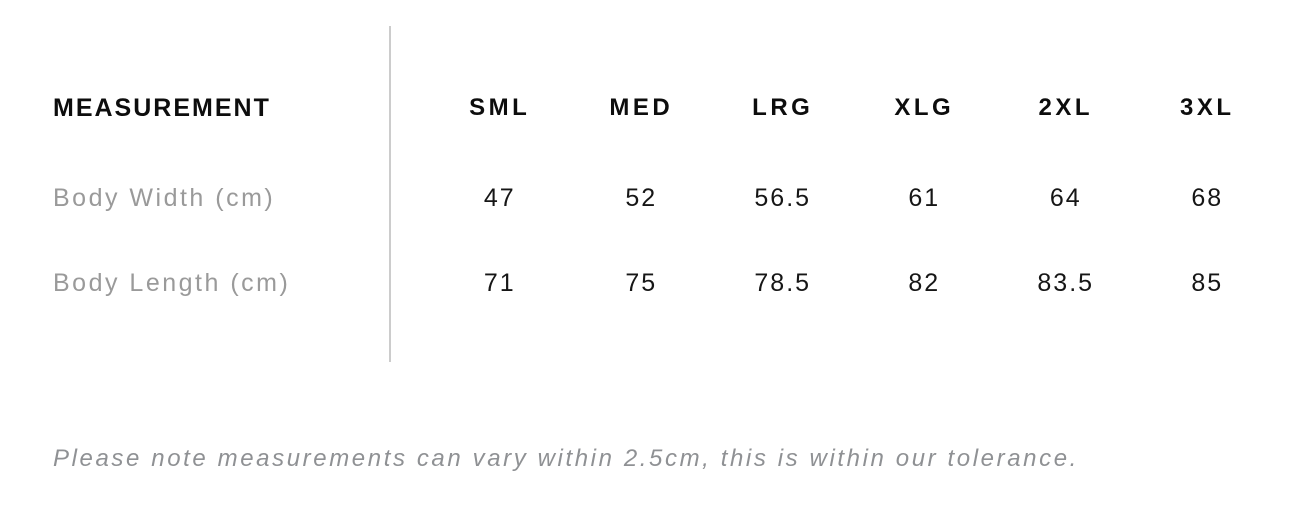 This screenshot has height=514, width=1290. Describe the element at coordinates (164, 197) in the screenshot. I see `row-label-body-width: Body Width (cm)` at that location.